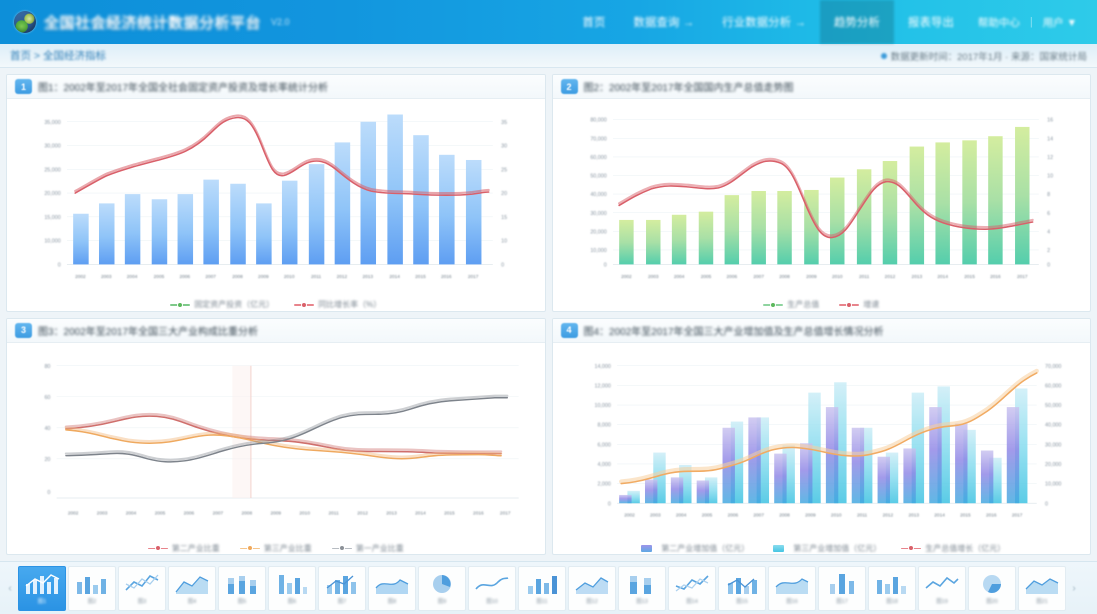 The height and width of the screenshot is (614, 1097). I want to click on dock-thumb-12: 图12, so click(592, 588).